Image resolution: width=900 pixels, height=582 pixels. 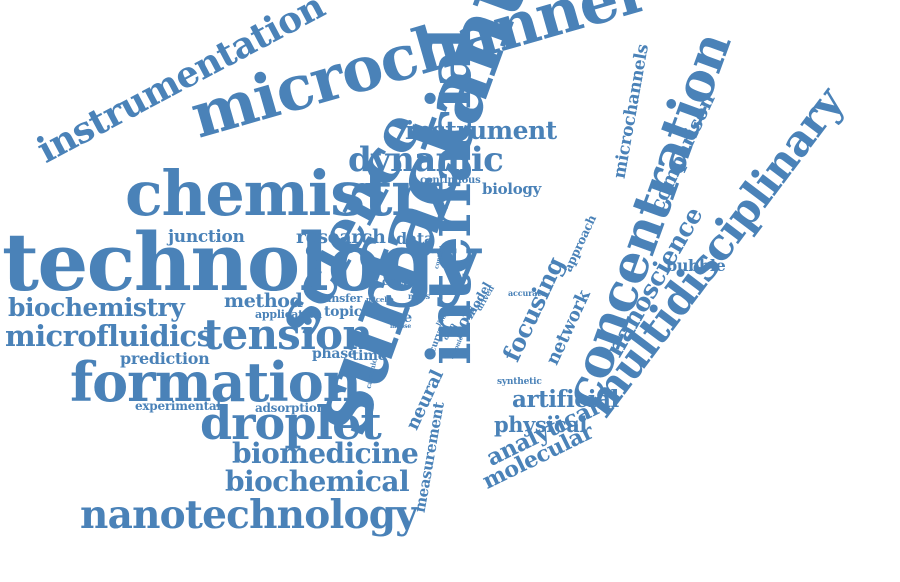 I want to click on word-tension: tension., so click(x=295, y=334).